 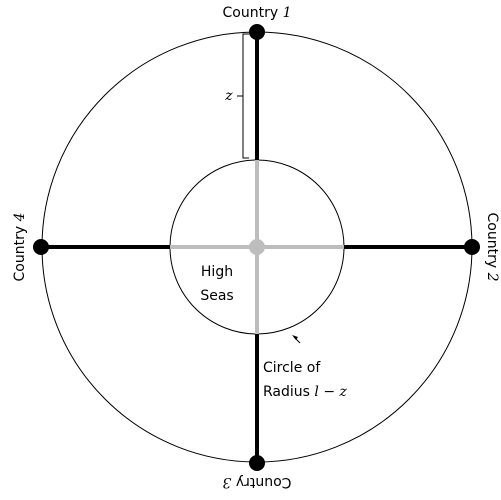 I want to click on z-label: z, so click(x=228, y=96).